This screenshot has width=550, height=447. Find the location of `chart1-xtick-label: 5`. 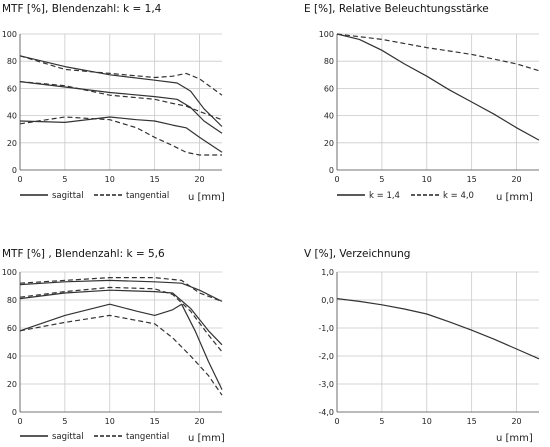

chart1-xtick-label: 5 is located at coordinates (64, 179).